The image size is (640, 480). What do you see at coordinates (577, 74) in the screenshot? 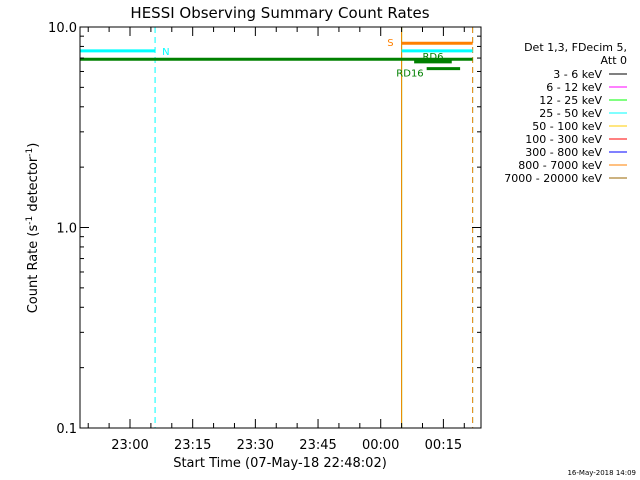
I see `legend-label-0: 3 - 6 keV` at bounding box center [577, 74].